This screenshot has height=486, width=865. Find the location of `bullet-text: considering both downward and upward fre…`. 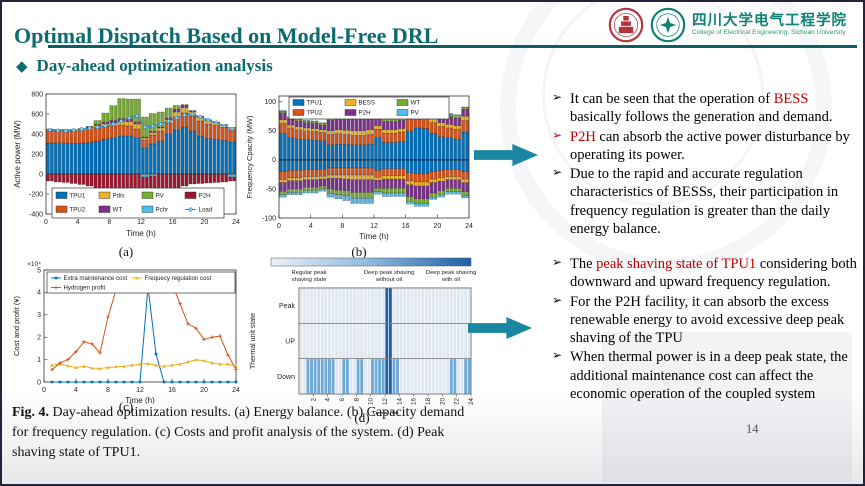

bullet-text: considering both downward and upward fre… is located at coordinates (713, 273).